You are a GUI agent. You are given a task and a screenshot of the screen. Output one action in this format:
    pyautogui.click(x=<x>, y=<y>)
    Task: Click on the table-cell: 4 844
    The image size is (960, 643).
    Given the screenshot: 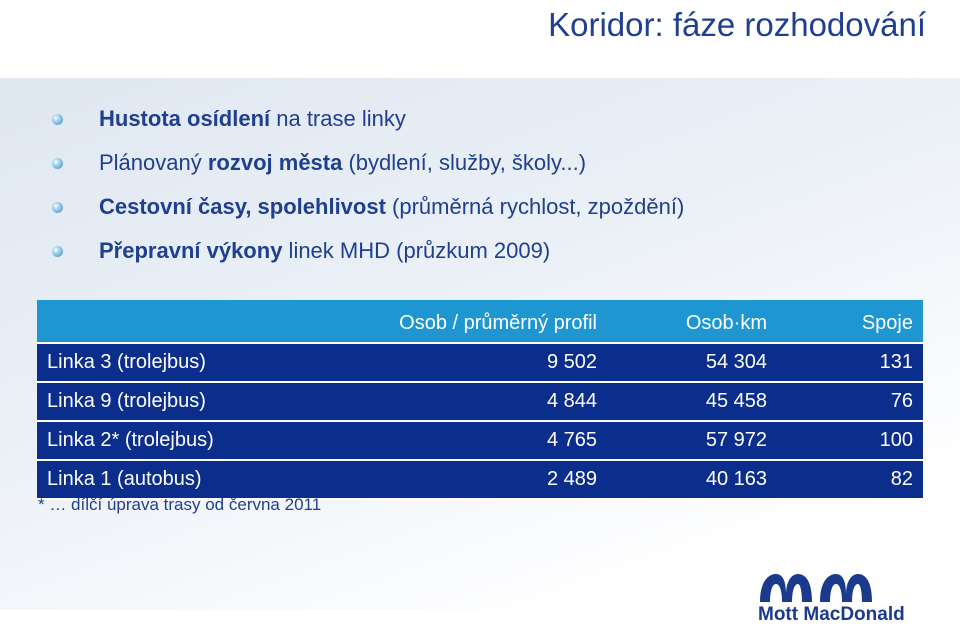 What is the action you would take?
    pyautogui.click(x=472, y=402)
    